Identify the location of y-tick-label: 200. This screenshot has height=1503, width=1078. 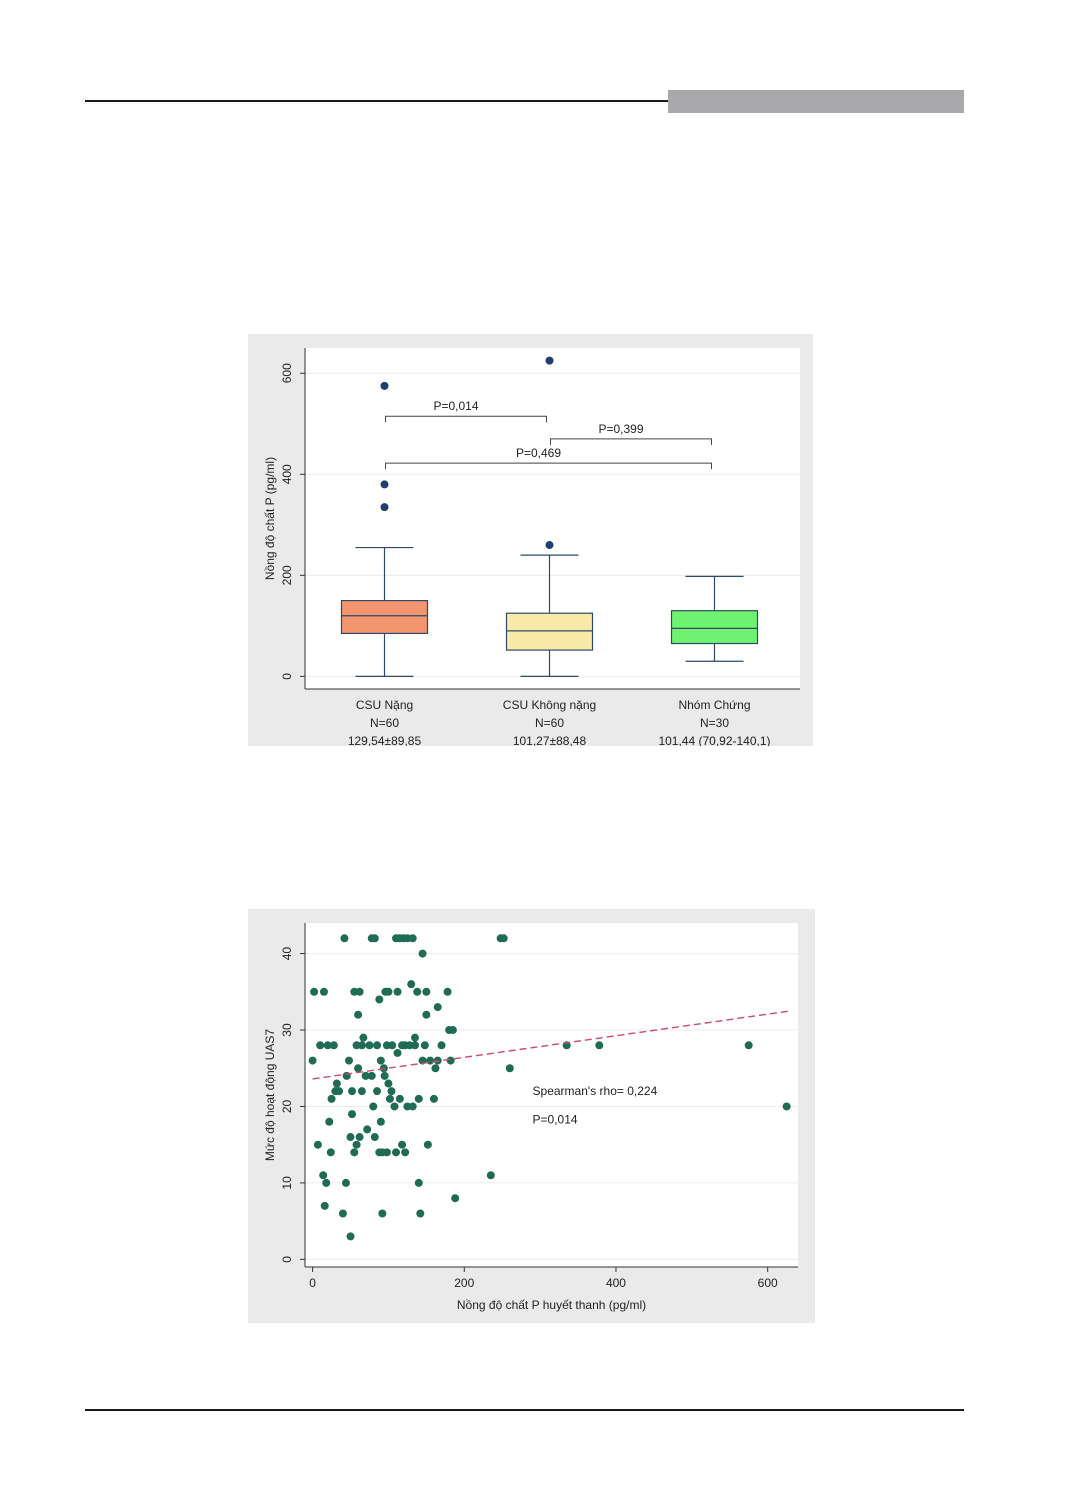
(287, 575).